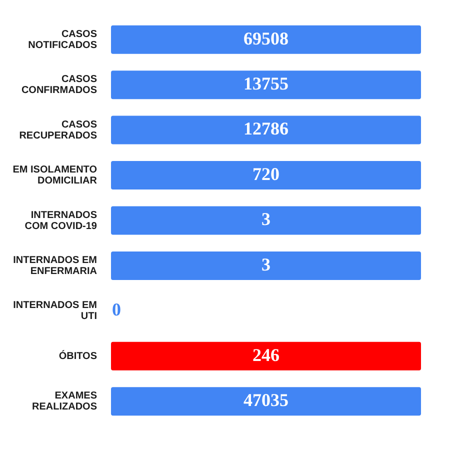 The image size is (454, 460). I want to click on data-label: 720, so click(266, 174).